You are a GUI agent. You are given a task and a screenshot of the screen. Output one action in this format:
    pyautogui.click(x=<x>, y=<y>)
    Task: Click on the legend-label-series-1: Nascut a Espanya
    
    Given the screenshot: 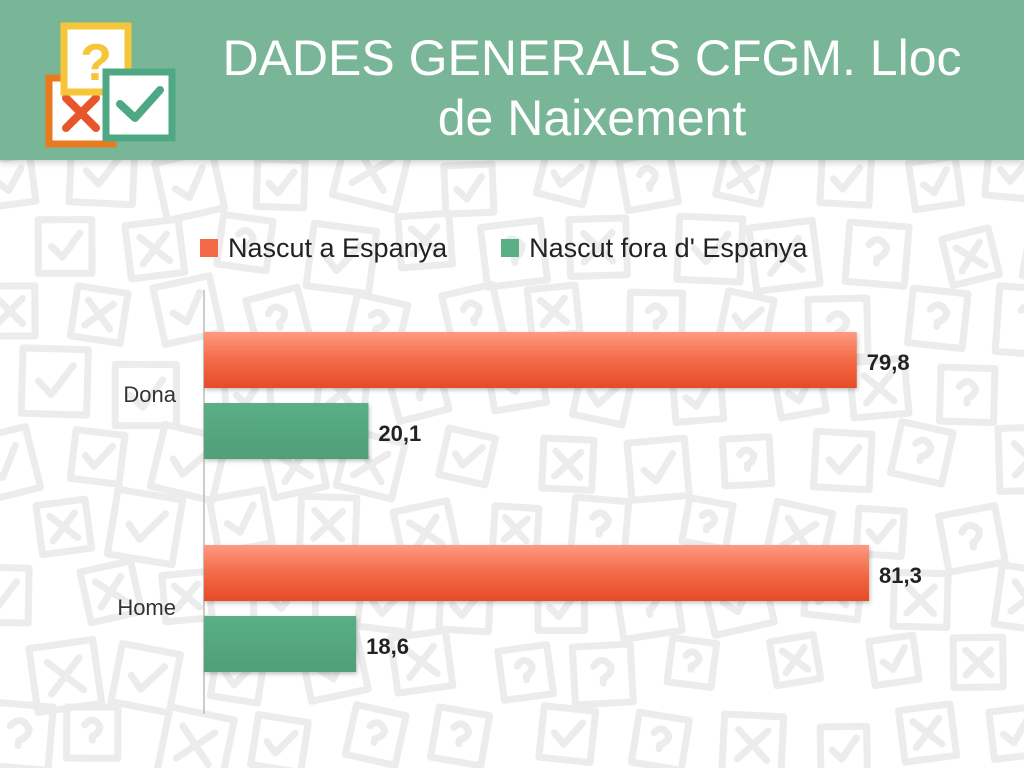 What is the action you would take?
    pyautogui.click(x=338, y=247)
    